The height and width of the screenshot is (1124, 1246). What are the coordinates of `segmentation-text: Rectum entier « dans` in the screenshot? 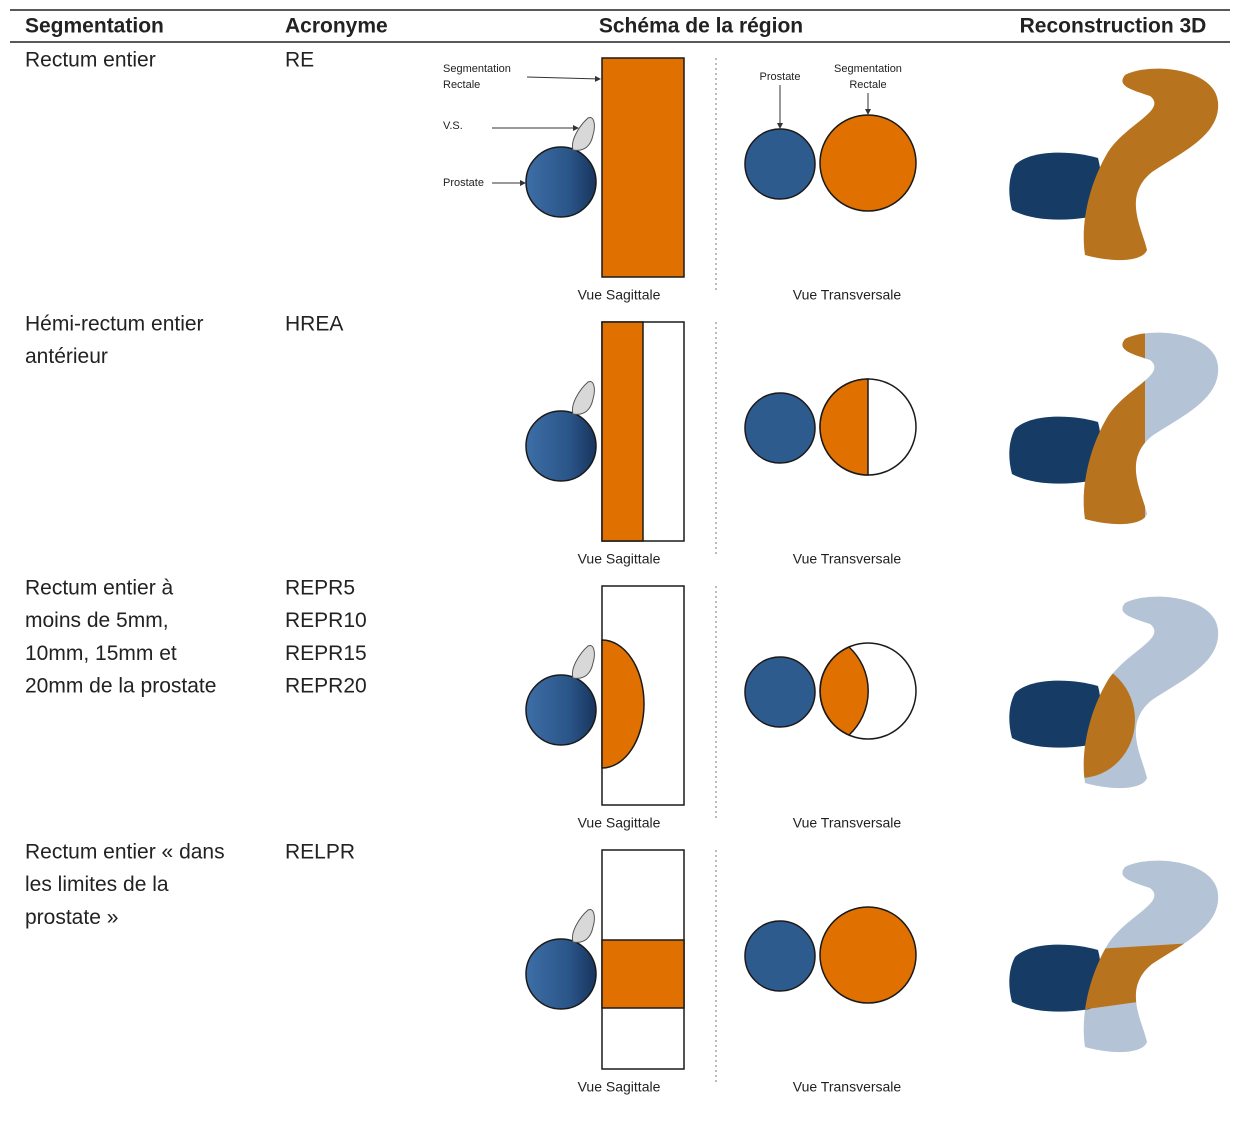 It's located at (125, 852).